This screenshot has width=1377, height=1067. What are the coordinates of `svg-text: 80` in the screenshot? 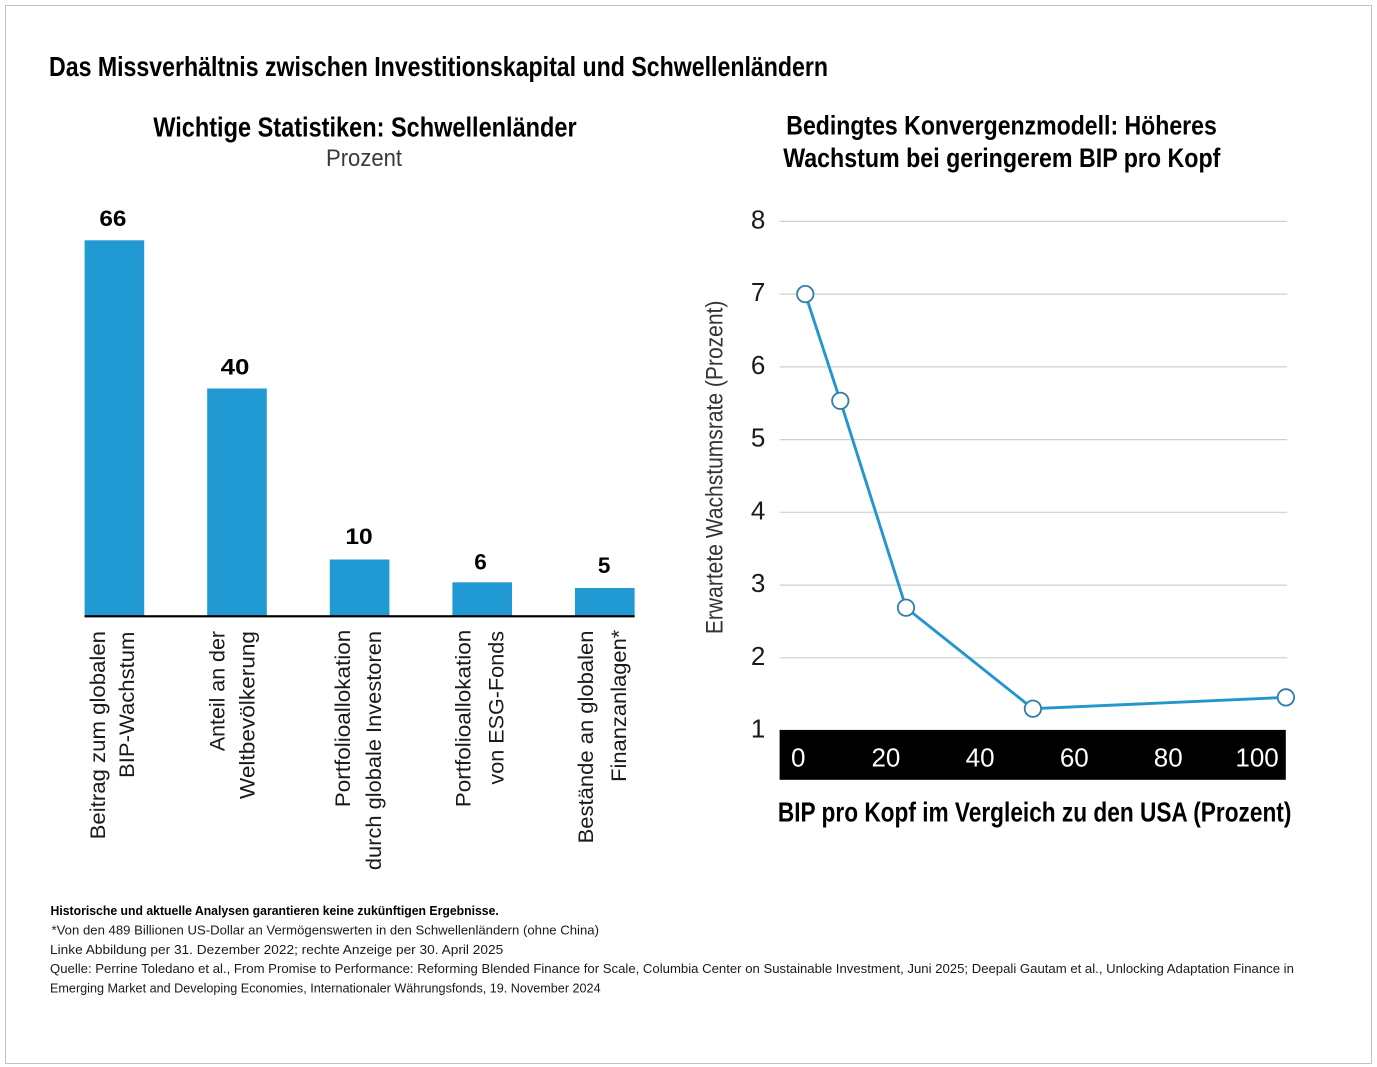 It's located at (1168, 757).